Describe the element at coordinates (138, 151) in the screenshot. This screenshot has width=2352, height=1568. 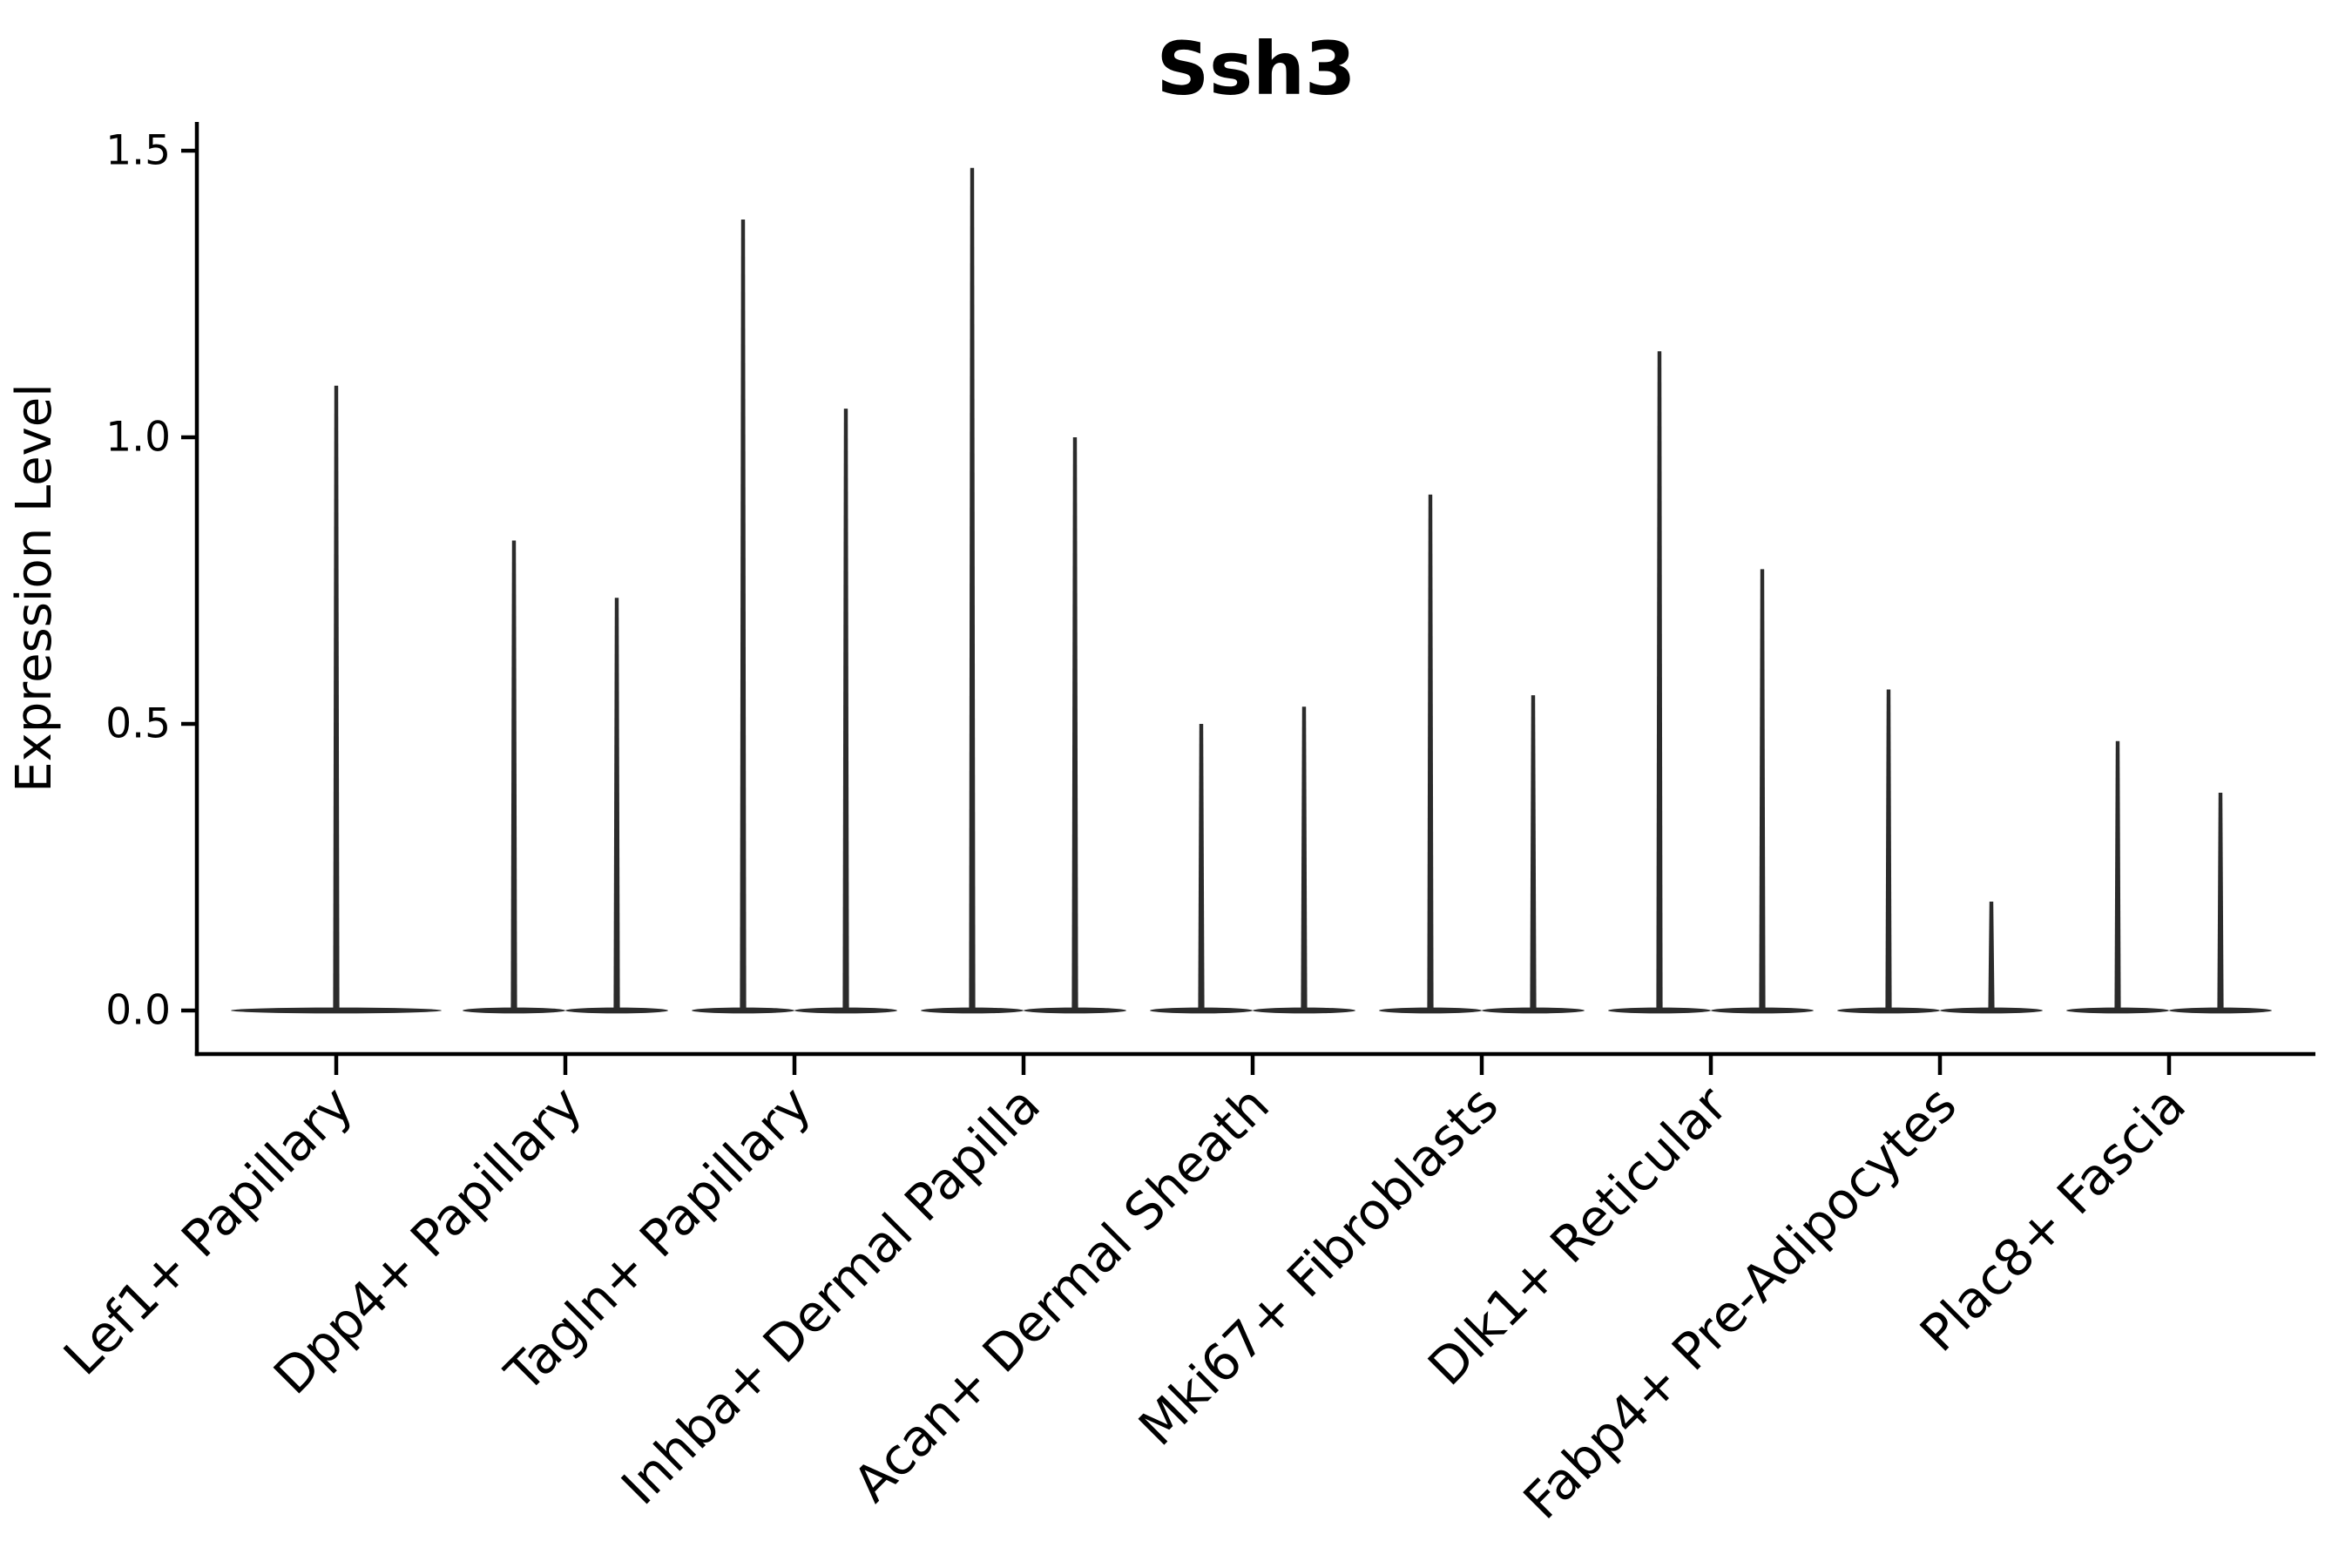
I see `y-tick-label: 1.5` at that location.